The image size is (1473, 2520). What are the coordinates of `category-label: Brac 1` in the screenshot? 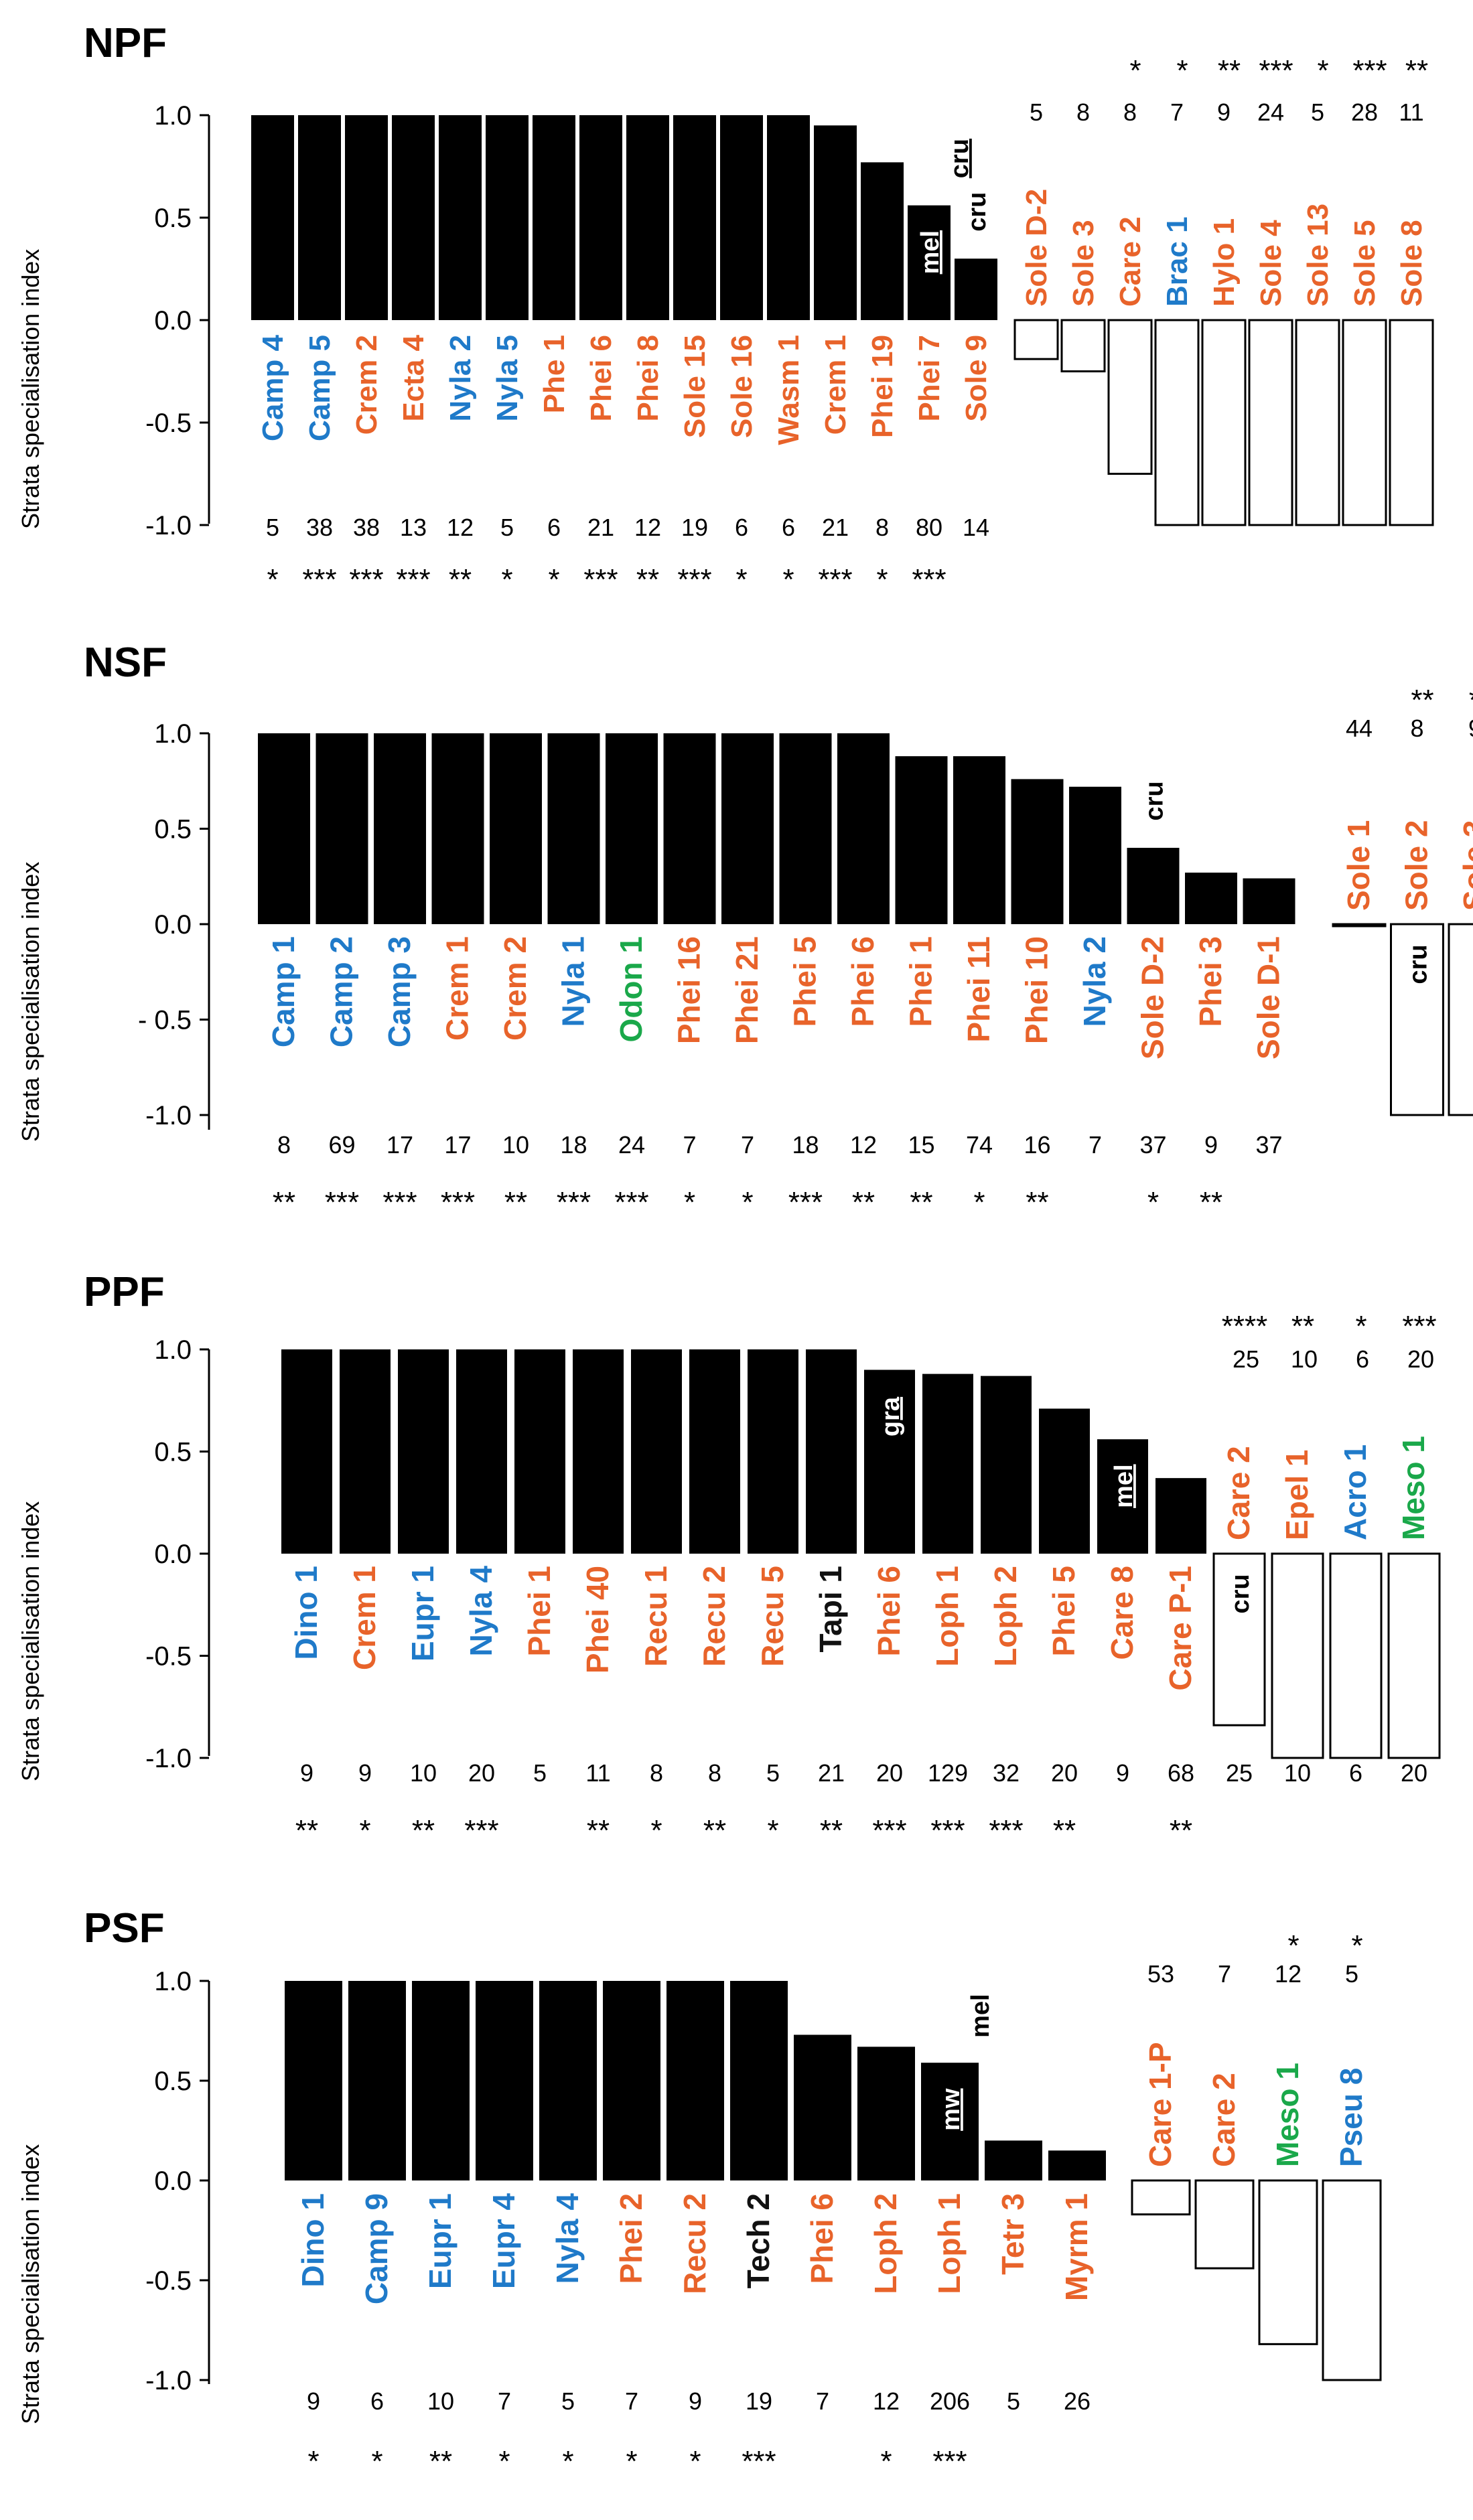 It's located at (1177, 262).